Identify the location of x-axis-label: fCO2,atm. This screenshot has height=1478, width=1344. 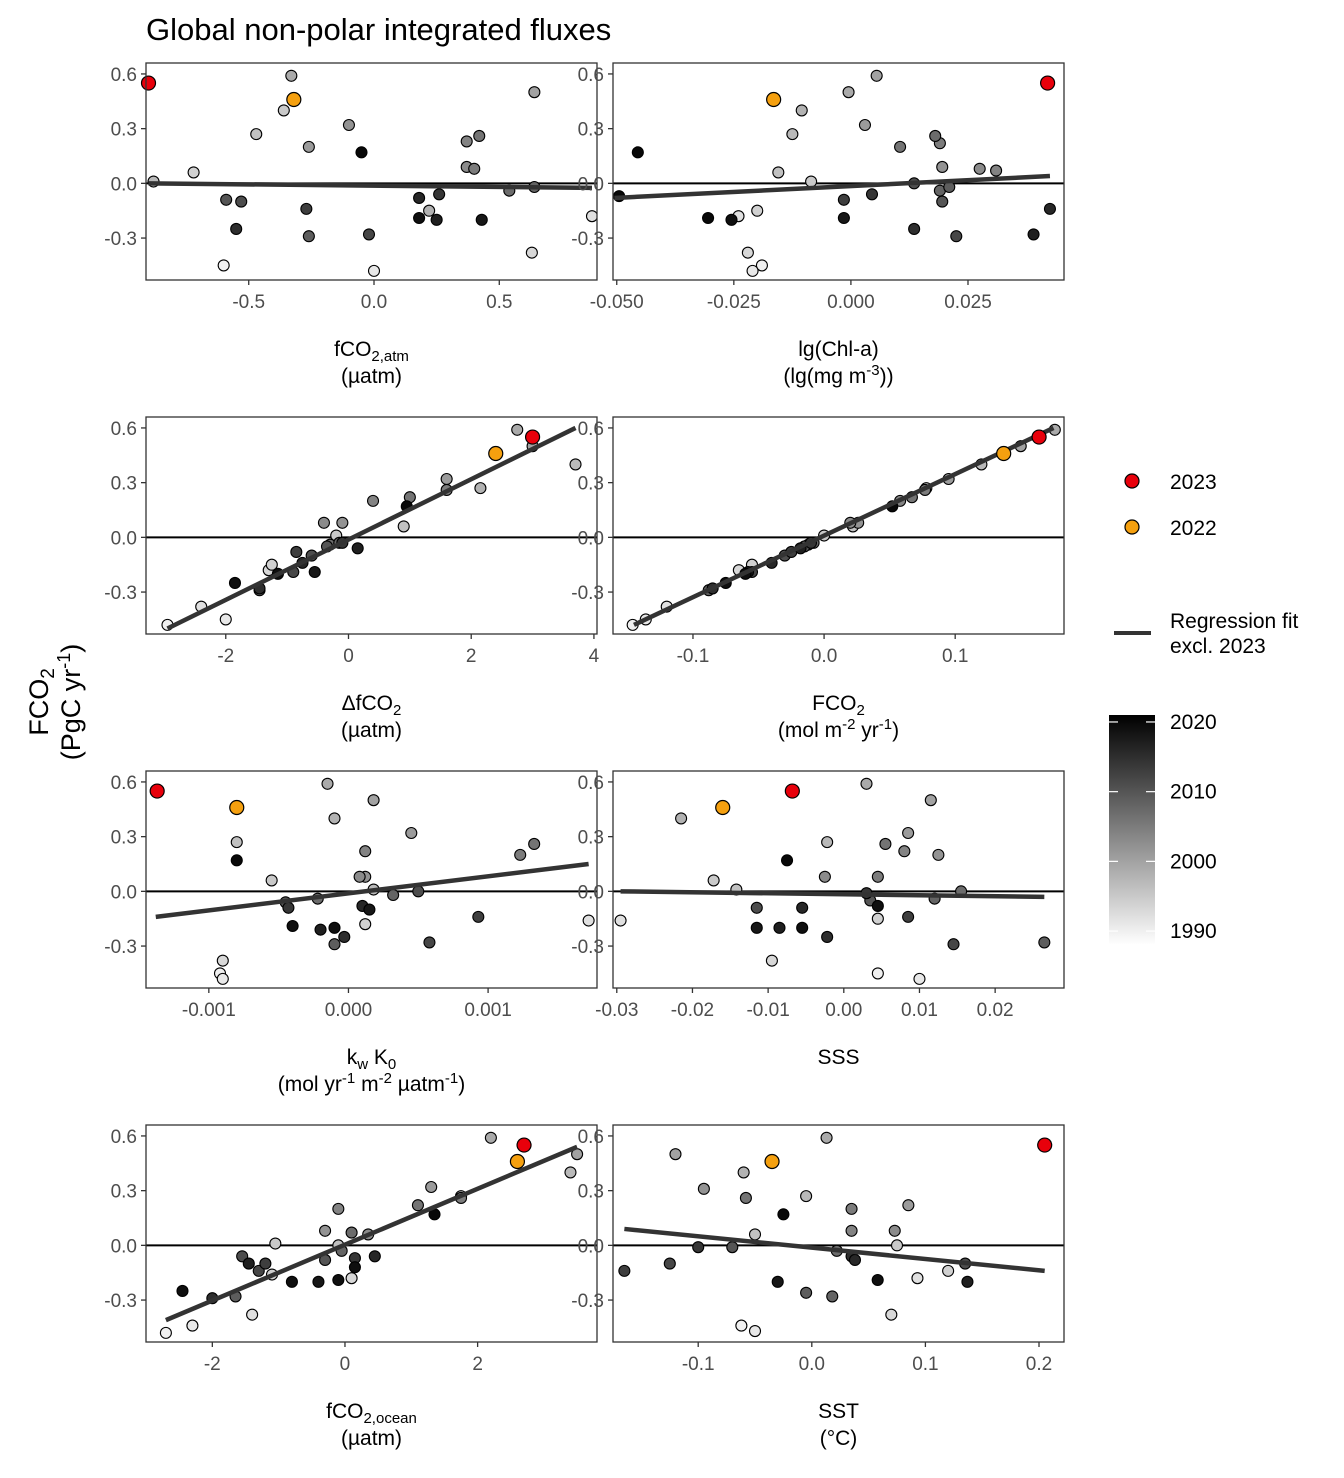
(371, 351).